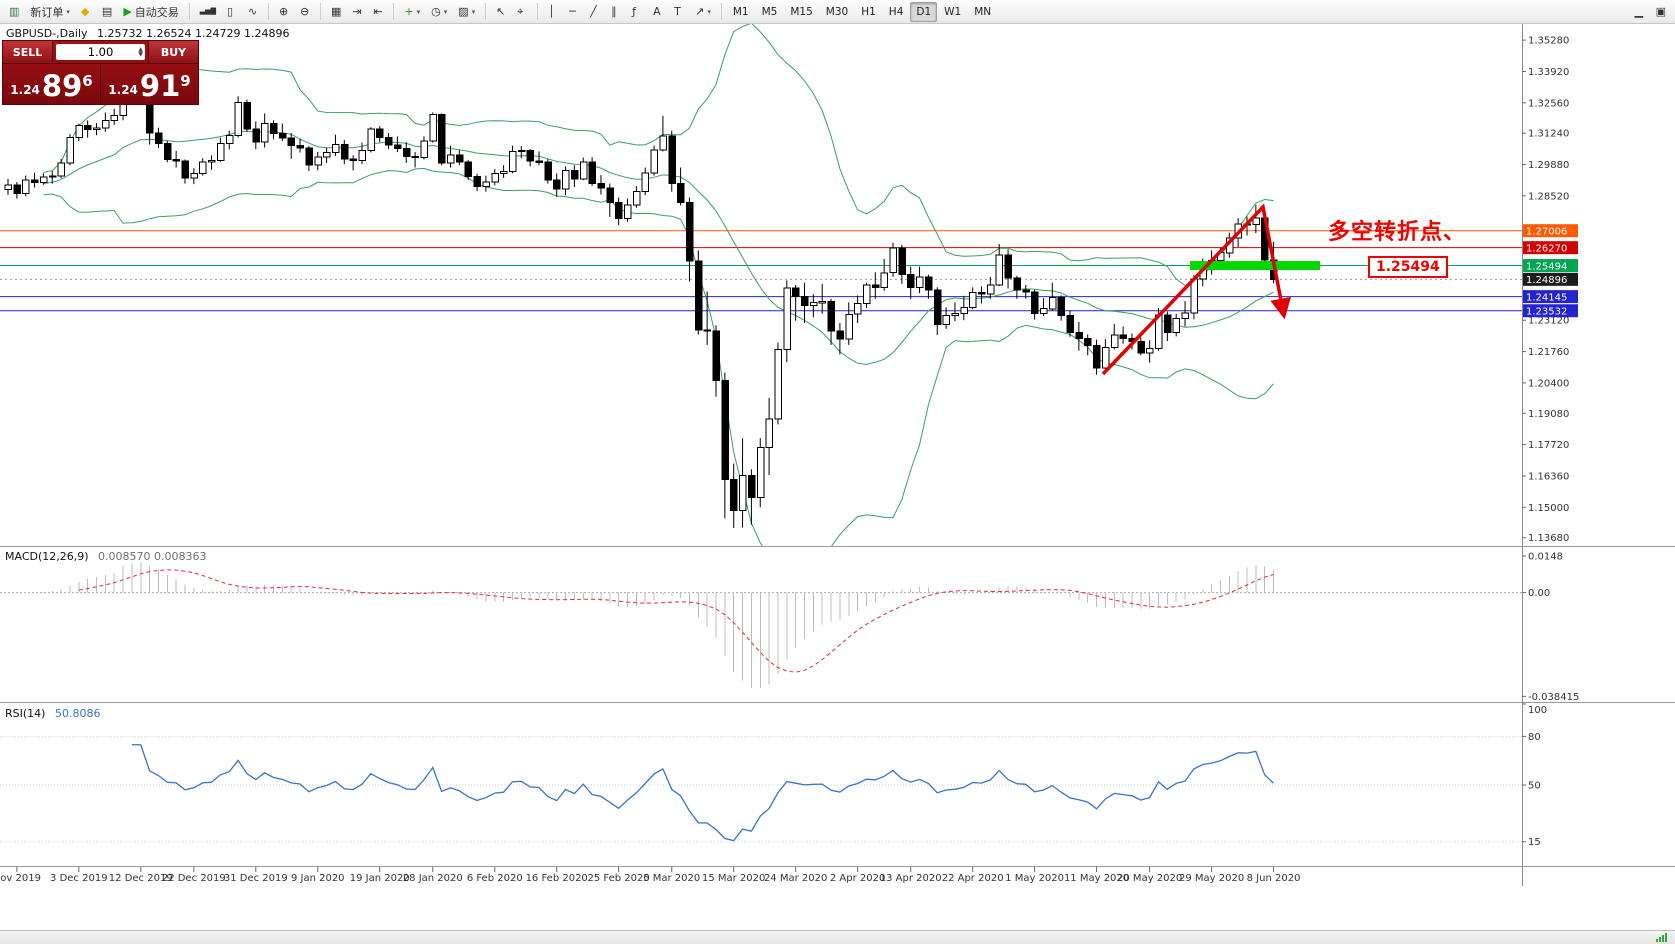 The image size is (1675, 944). What do you see at coordinates (50, 12) in the screenshot?
I see `new-order-button: 新订单 ▾` at bounding box center [50, 12].